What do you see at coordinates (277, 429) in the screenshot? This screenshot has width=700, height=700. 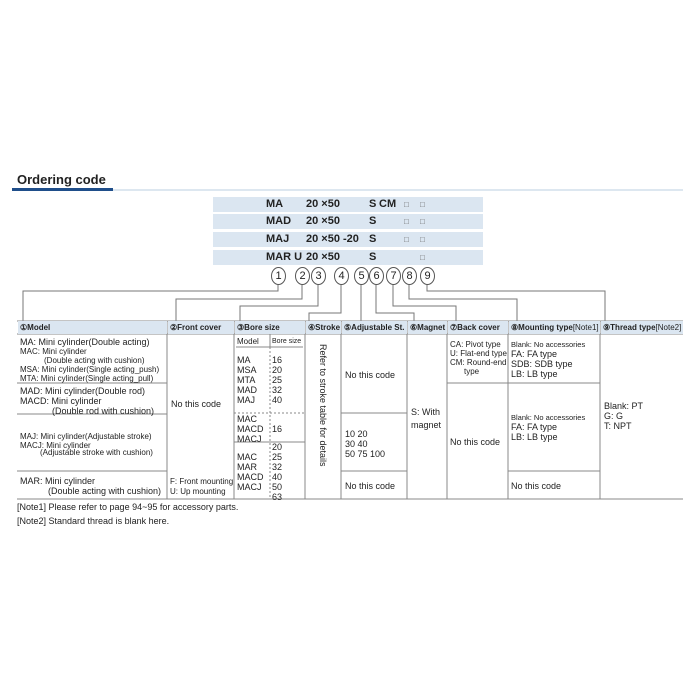 I see `bore-g2-sizes: 16` at bounding box center [277, 429].